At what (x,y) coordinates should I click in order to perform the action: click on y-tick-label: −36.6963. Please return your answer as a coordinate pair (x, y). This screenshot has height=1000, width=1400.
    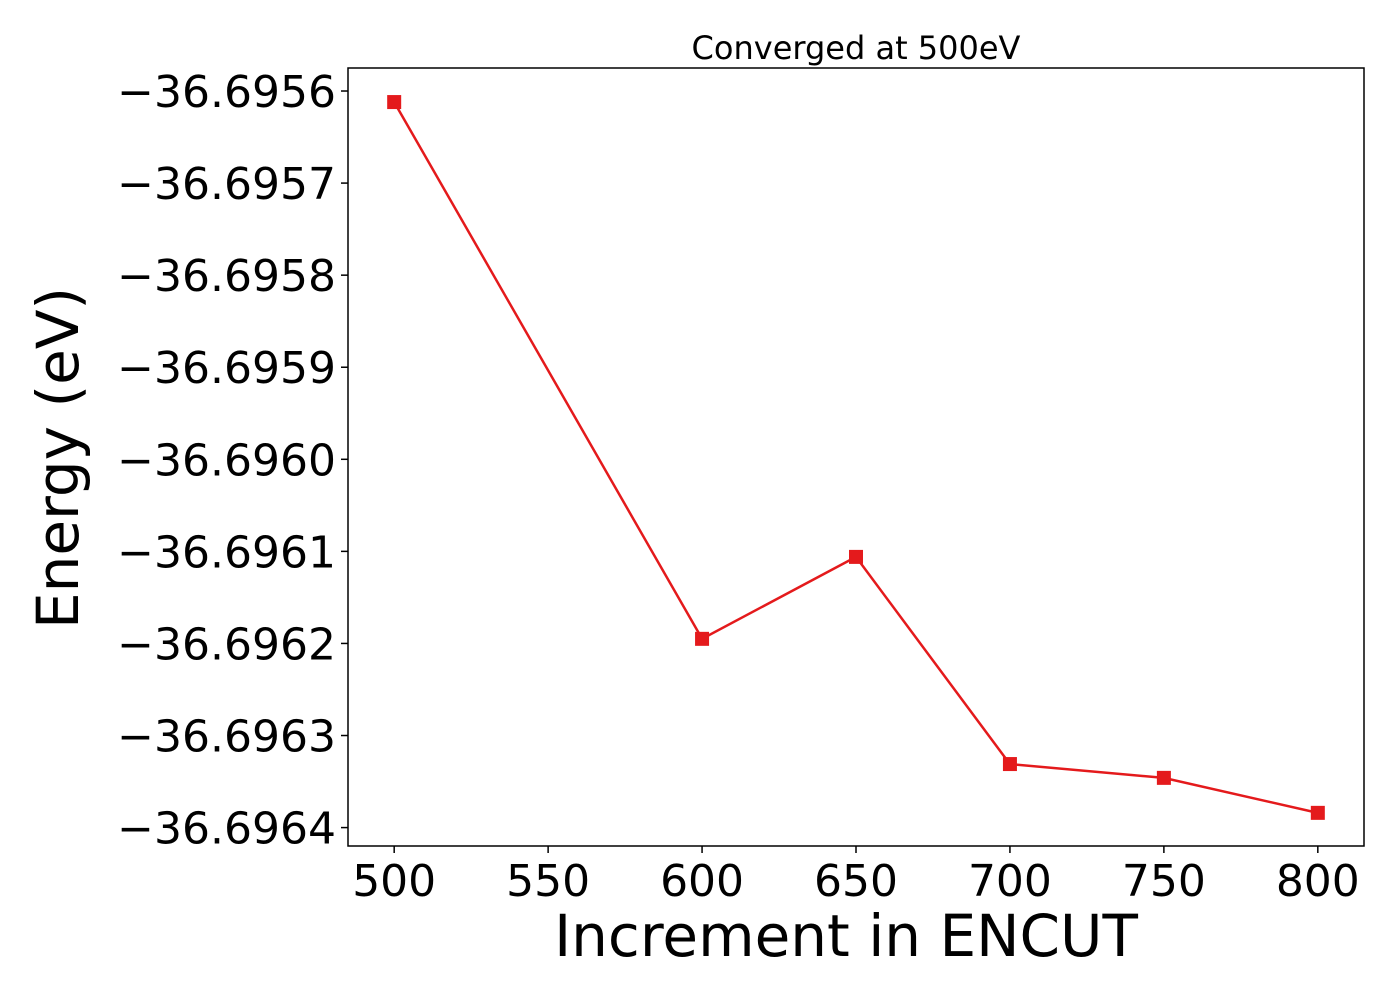
    Looking at the image, I should click on (226, 737).